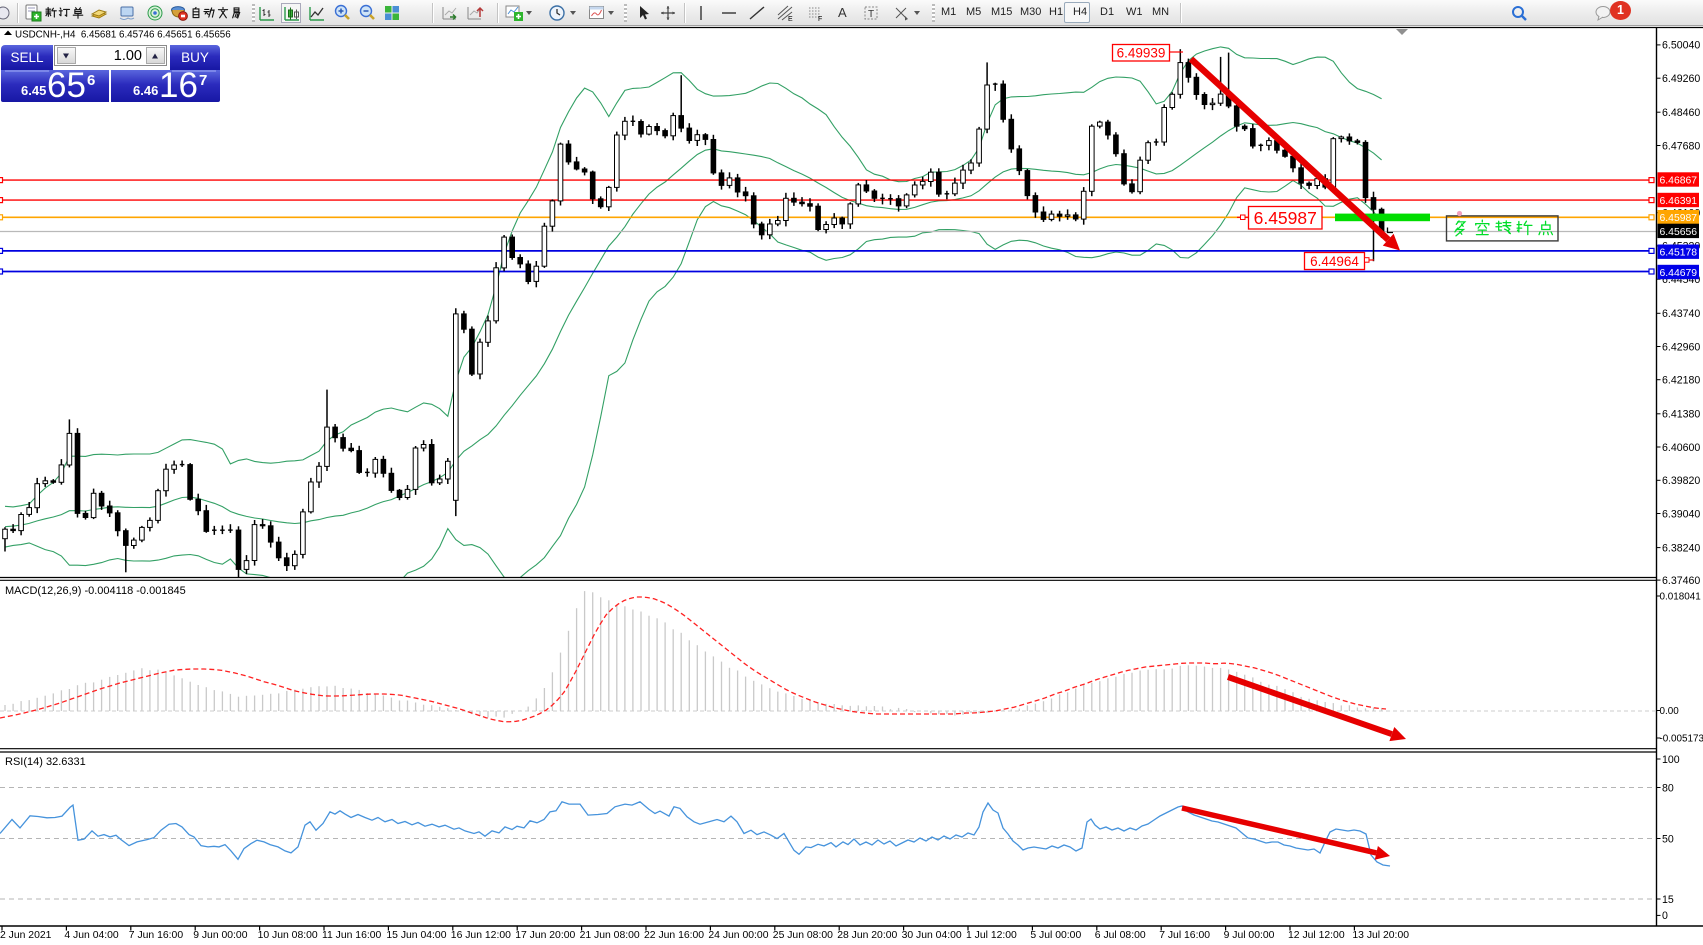 The image size is (1703, 945). What do you see at coordinates (1681, 514) in the screenshot?
I see `svg-text: 6.39040` at bounding box center [1681, 514].